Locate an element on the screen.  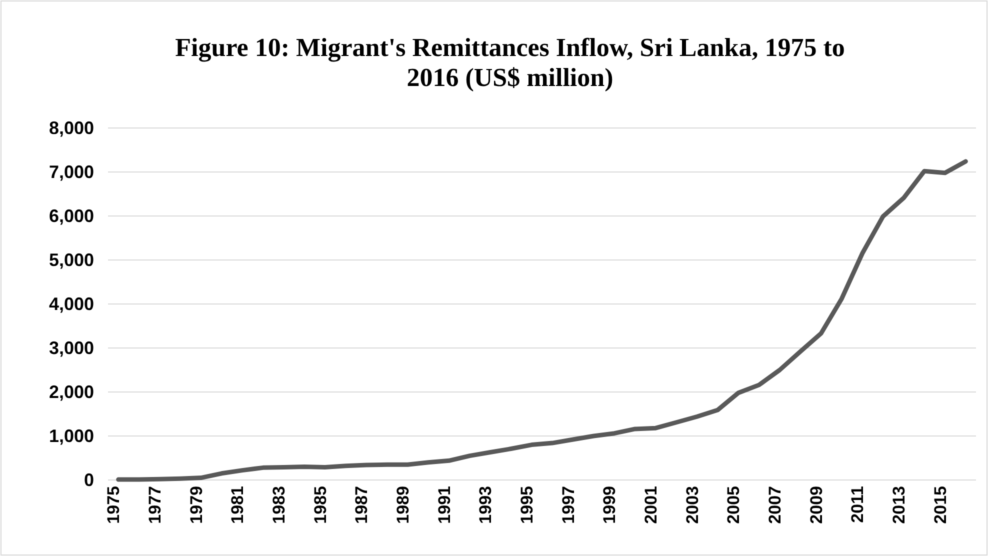
y-tick-label: 6,000 is located at coordinates (71, 216).